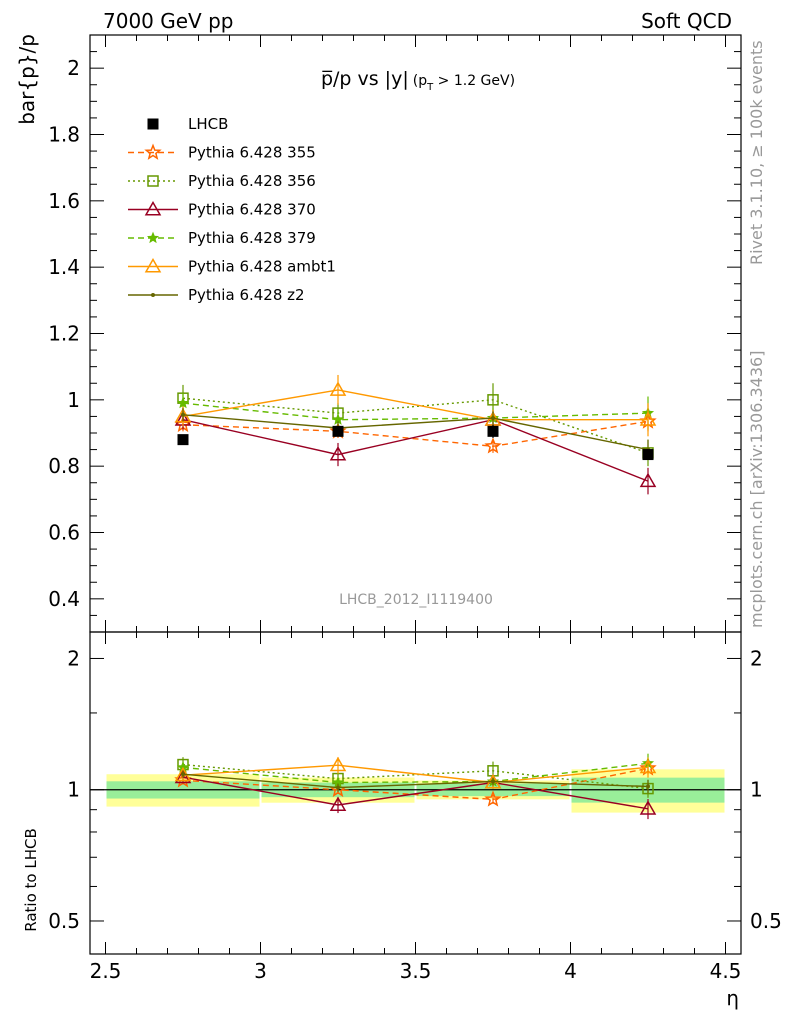 Image resolution: width=786 pixels, height=1024 pixels. I want to click on y-tick-label: 2, so click(73, 68).